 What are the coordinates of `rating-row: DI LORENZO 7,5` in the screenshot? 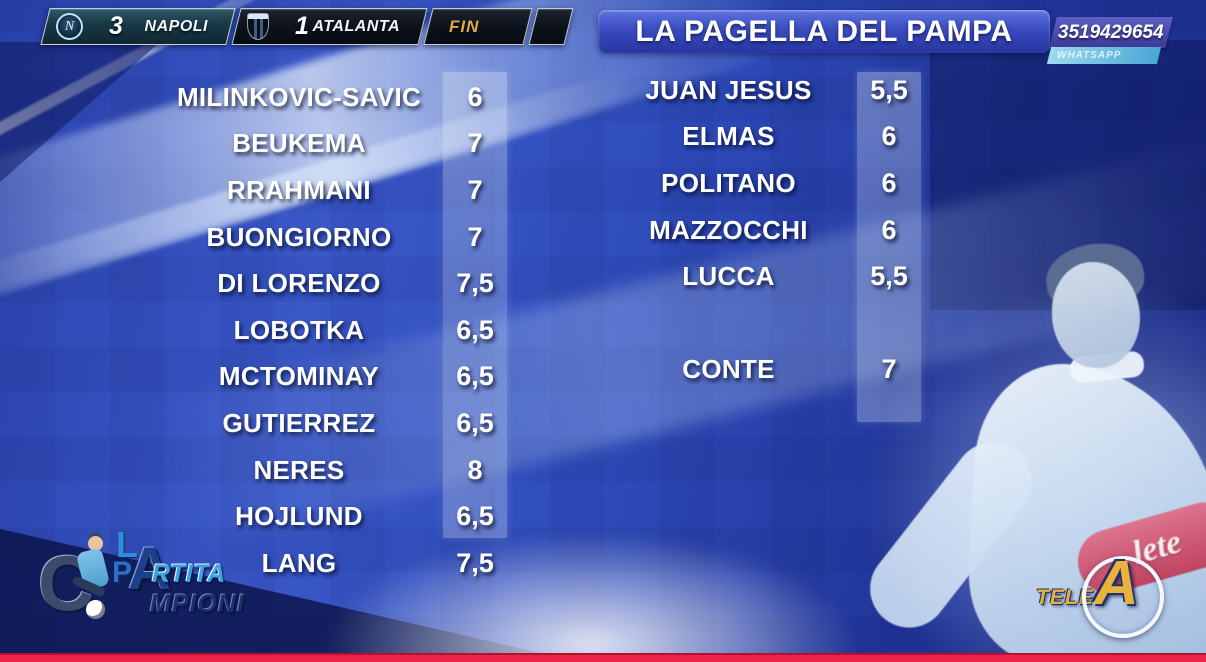 It's located at (340, 283).